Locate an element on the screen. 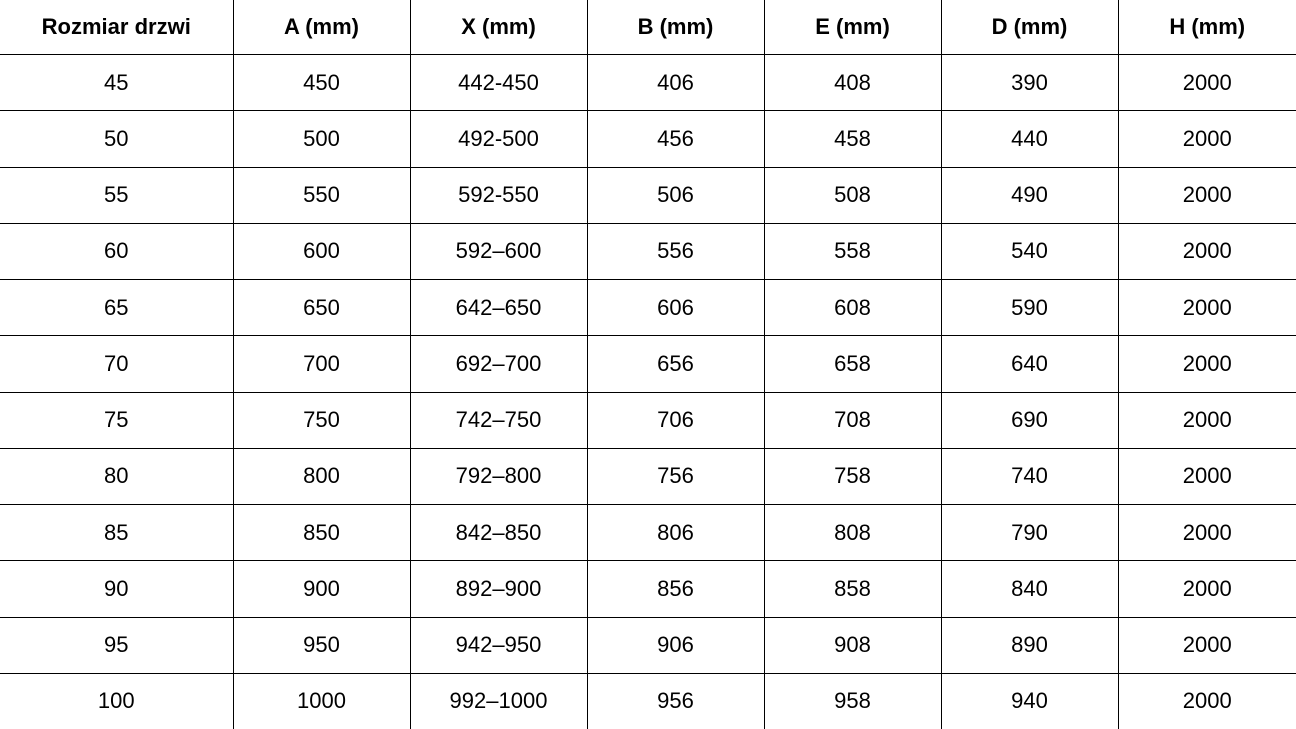 This screenshot has height=729, width=1296. table-cell: 706 is located at coordinates (675, 420).